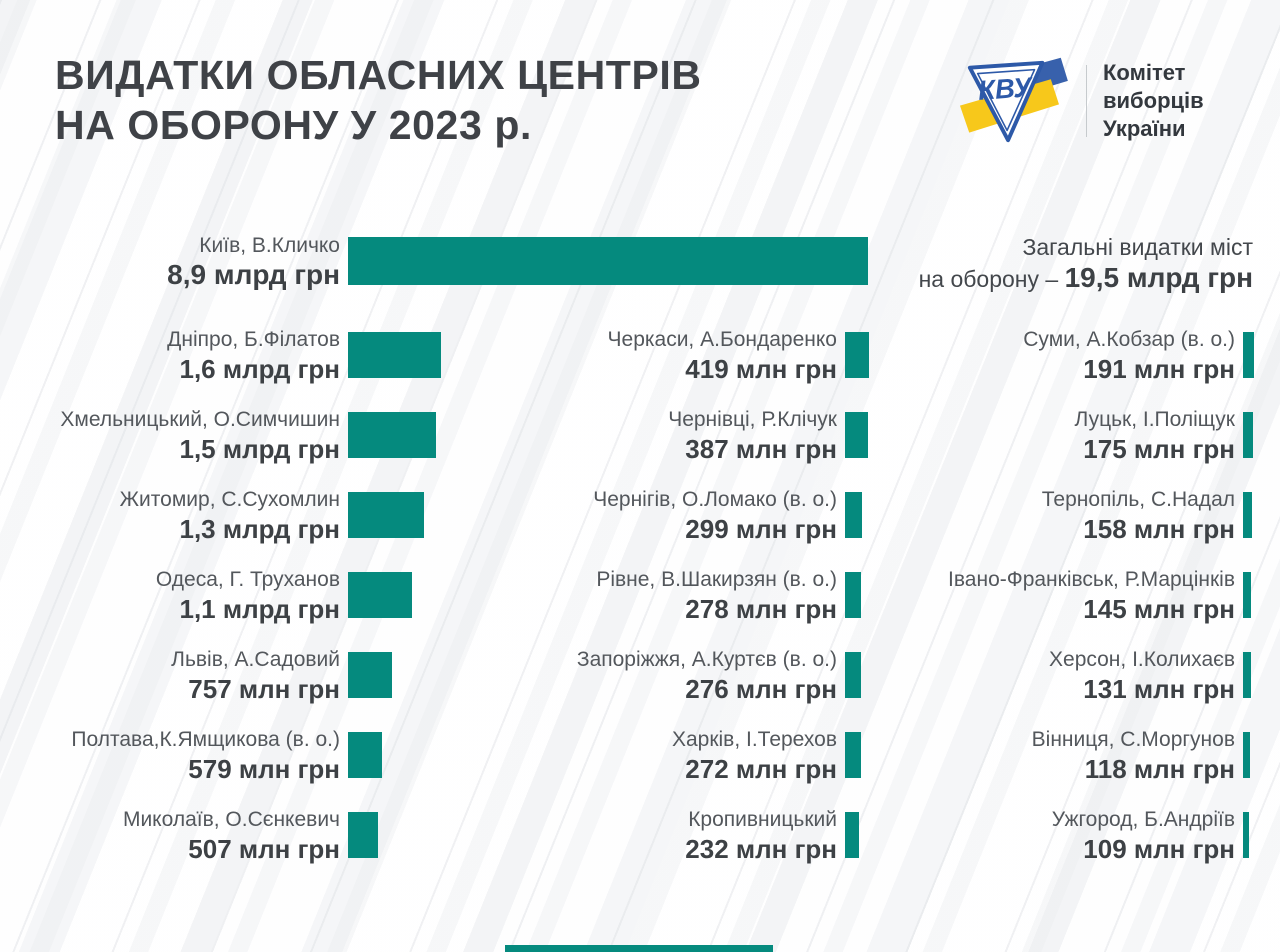 This screenshot has width=1280, height=952. I want to click on logo-org-line3: України, so click(1144, 129).